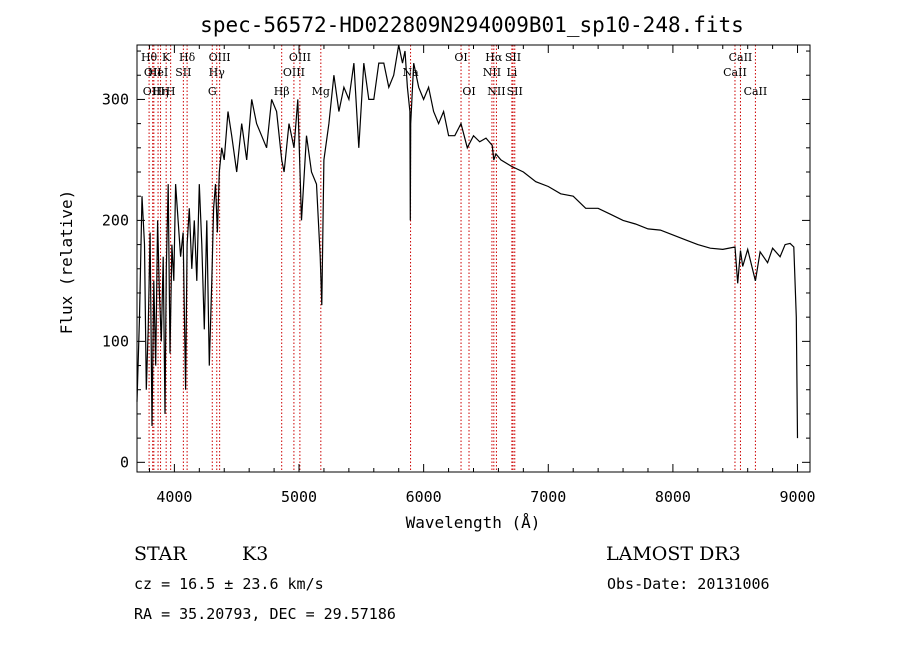 The height and width of the screenshot is (649, 900). Describe the element at coordinates (124, 462) in the screenshot. I see `y-tick-label: 0` at that location.